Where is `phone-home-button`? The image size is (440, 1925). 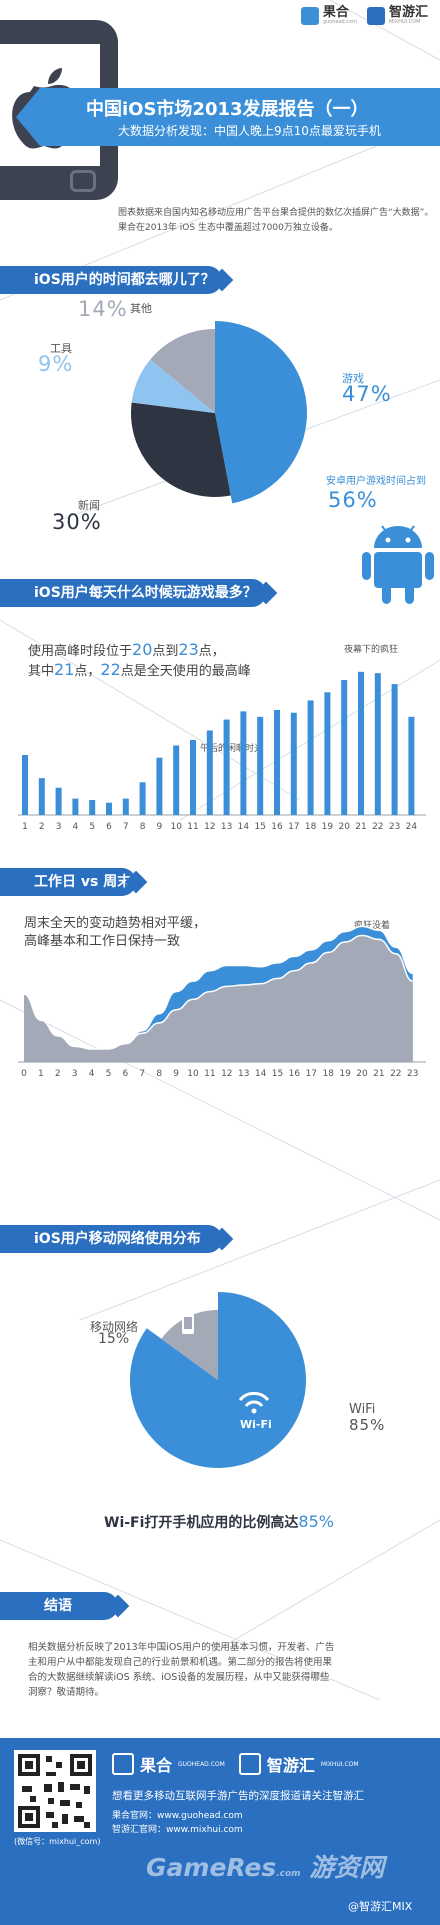 phone-home-button is located at coordinates (83, 181).